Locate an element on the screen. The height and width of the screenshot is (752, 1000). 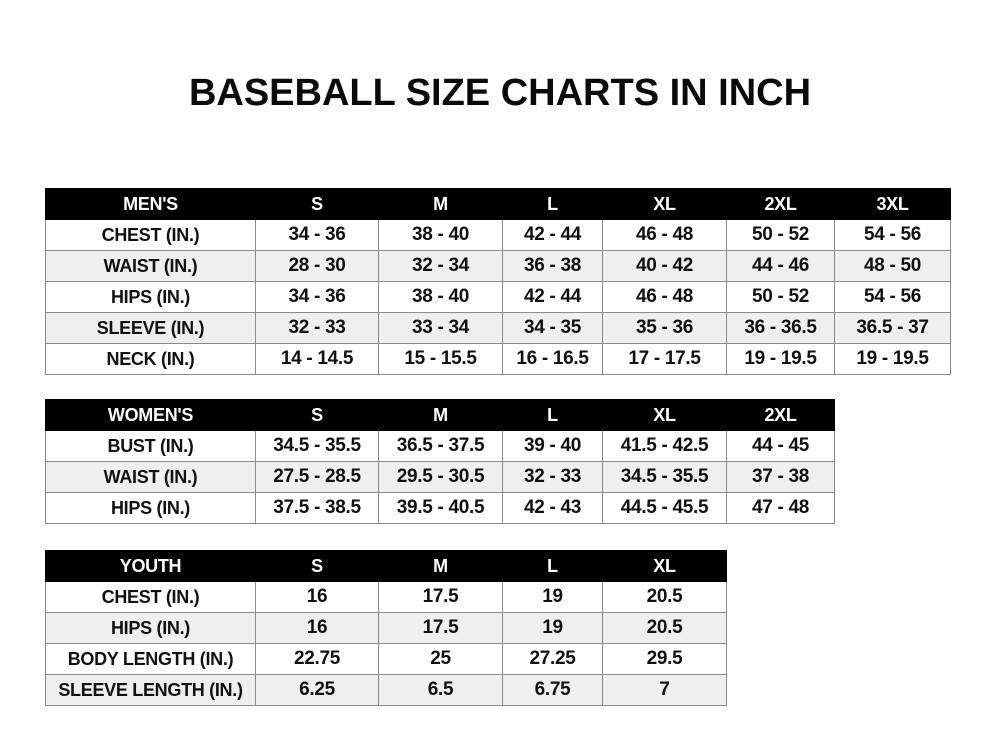
size-value: 33 - 34 is located at coordinates (440, 328).